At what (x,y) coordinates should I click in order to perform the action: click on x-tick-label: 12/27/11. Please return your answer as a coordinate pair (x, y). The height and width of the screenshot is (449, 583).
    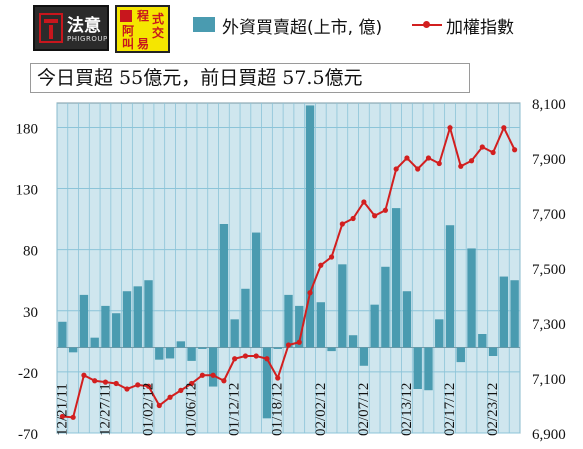
    Looking at the image, I should click on (105, 409).